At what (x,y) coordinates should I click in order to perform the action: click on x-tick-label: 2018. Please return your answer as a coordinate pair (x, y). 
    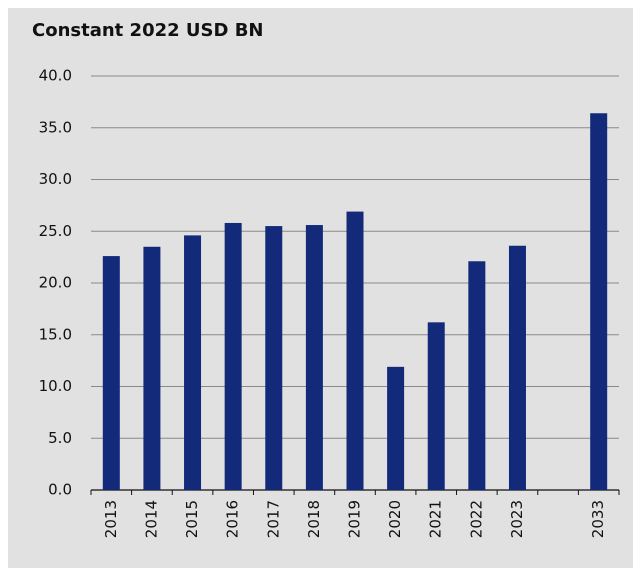
    Looking at the image, I should click on (314, 519).